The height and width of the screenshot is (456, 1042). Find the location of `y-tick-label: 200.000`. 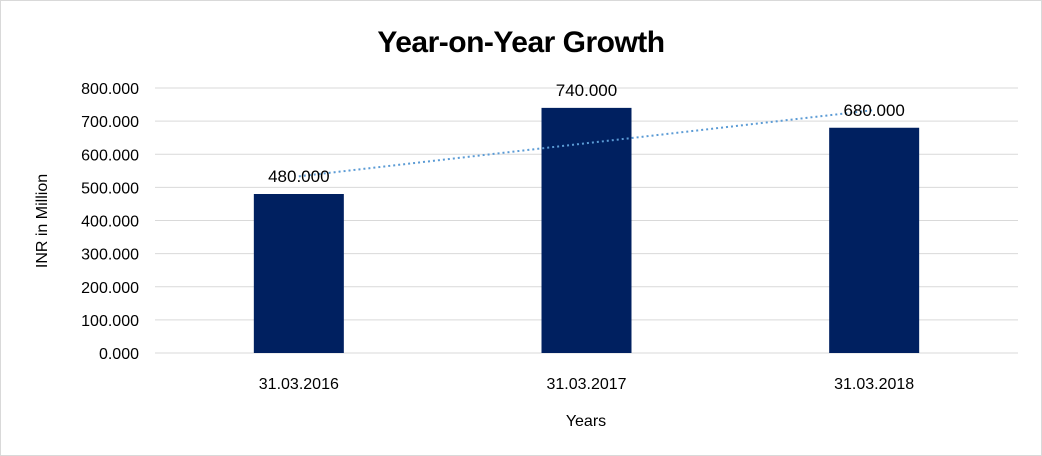

y-tick-label: 200.000 is located at coordinates (110, 288).